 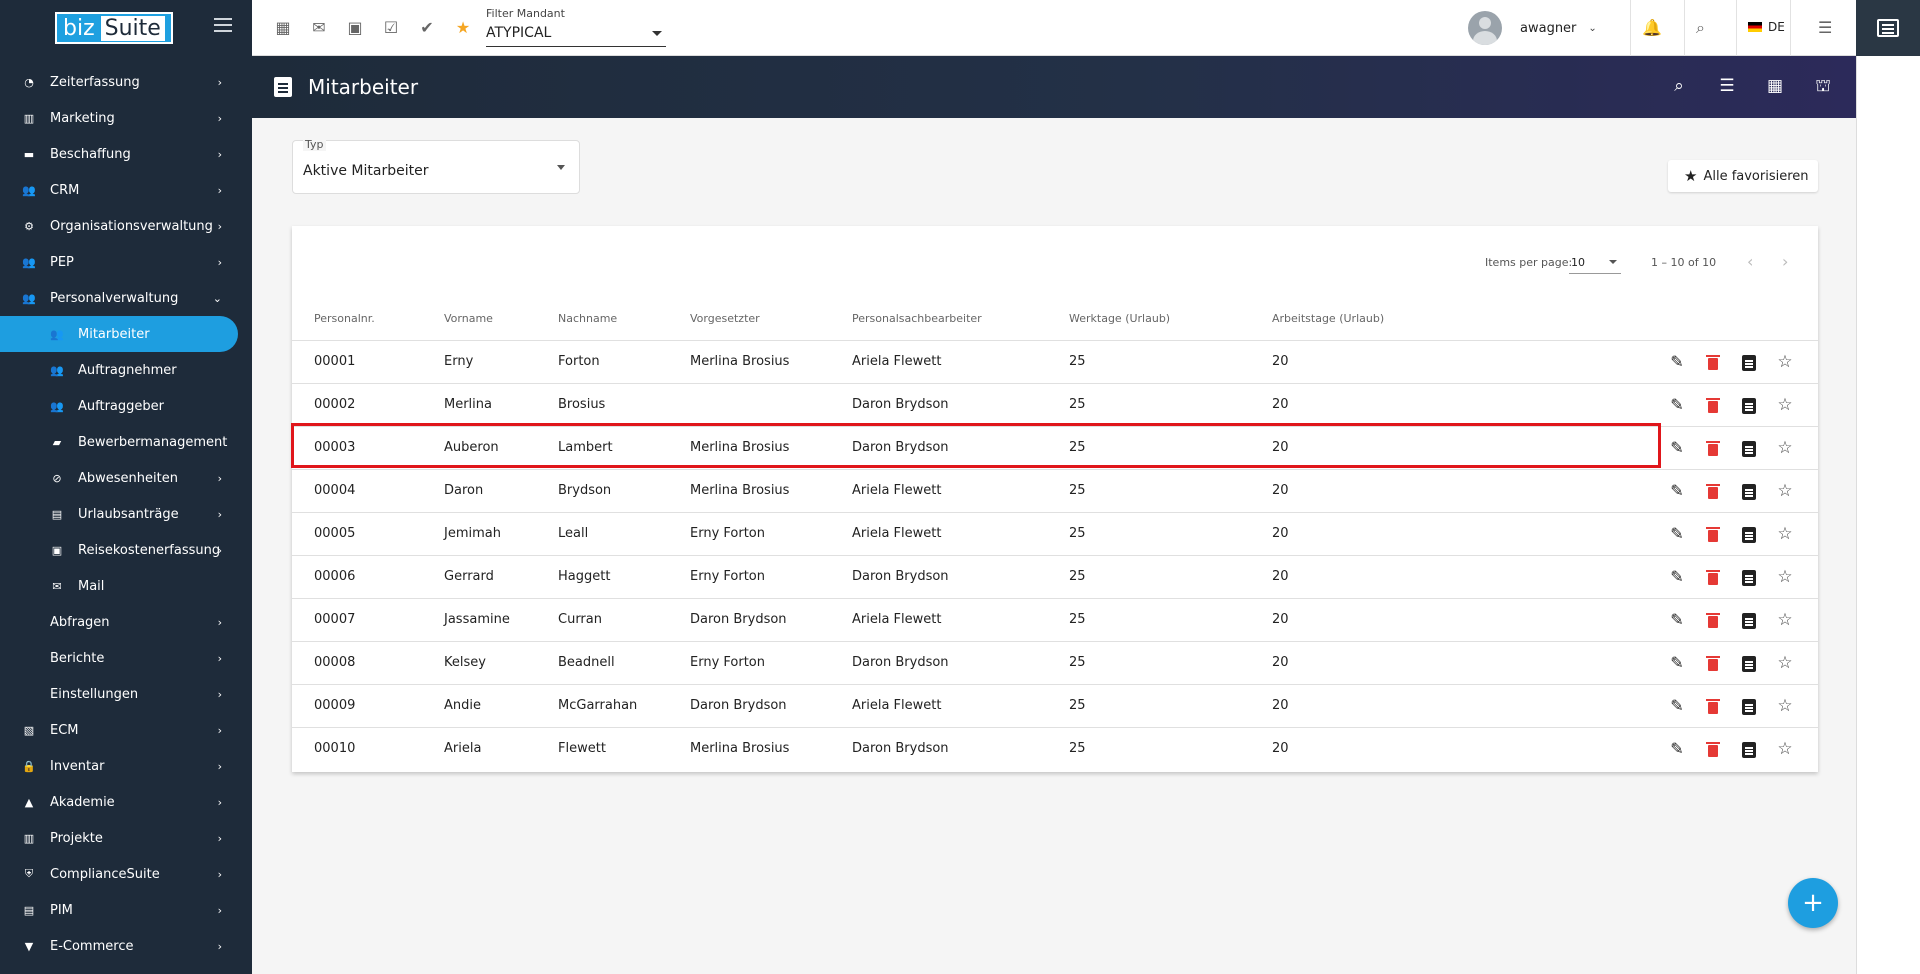 I want to click on chat-button, so click(x=1888, y=28).